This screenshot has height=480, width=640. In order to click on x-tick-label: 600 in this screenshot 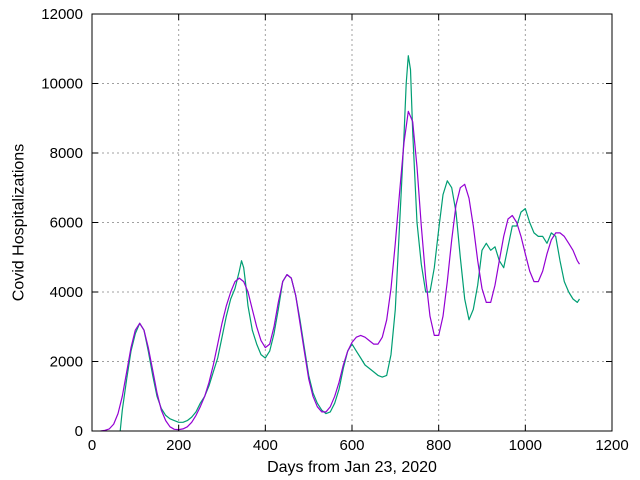, I will do `click(351, 445)`.